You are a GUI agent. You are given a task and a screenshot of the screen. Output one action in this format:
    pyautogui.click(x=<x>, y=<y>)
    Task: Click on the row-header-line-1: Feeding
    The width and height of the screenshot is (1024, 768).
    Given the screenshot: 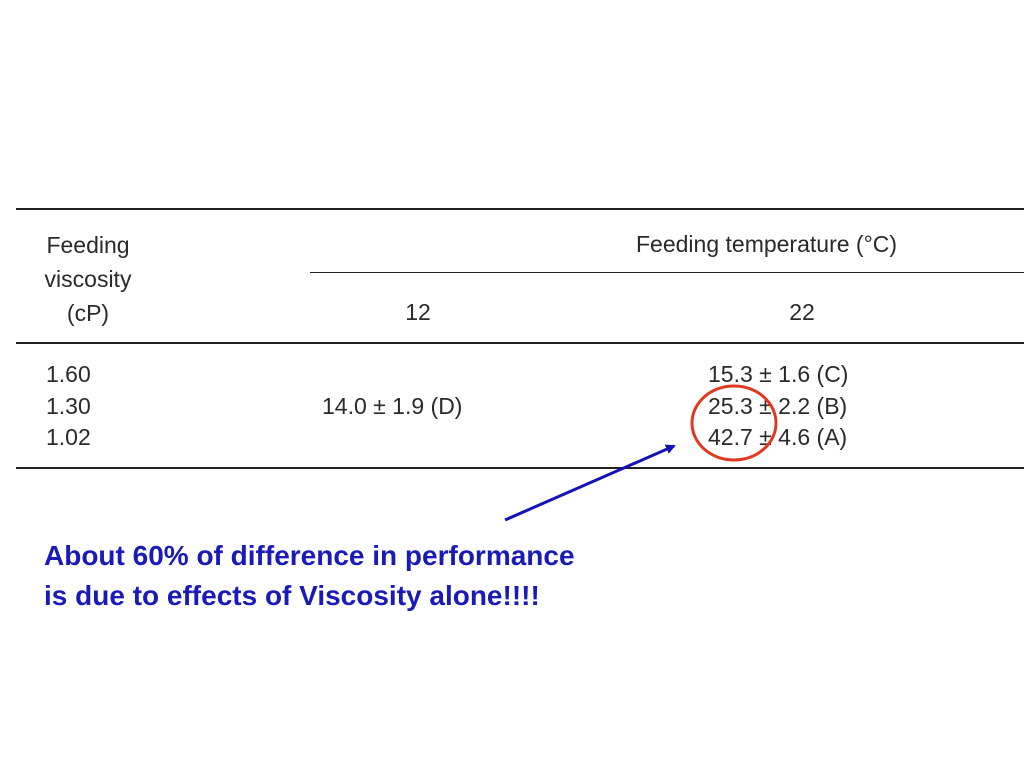 What is the action you would take?
    pyautogui.click(x=88, y=245)
    